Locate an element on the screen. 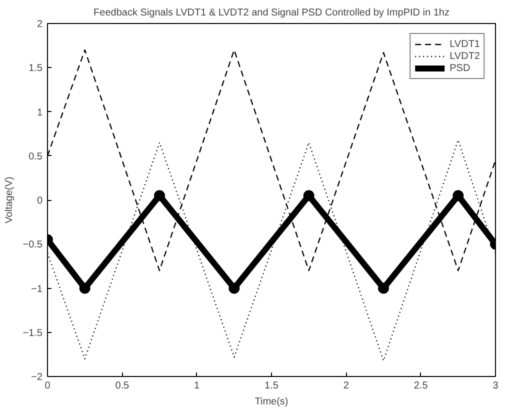  legend-label: PSD is located at coordinates (460, 68).